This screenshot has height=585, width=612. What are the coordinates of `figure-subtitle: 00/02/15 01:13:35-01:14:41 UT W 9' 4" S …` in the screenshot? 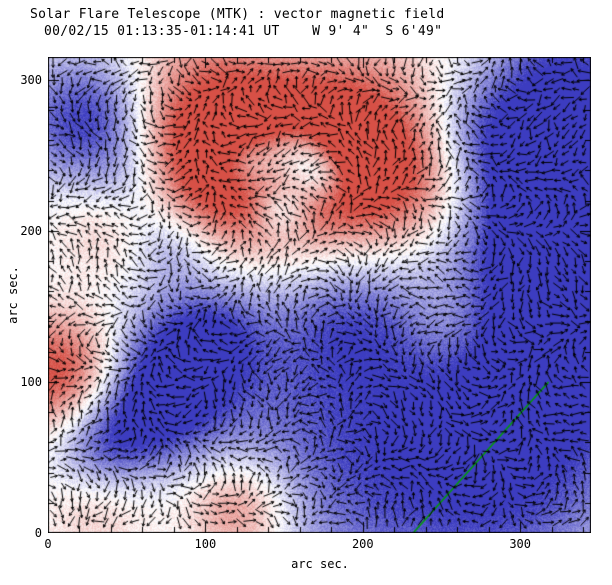 It's located at (243, 31).